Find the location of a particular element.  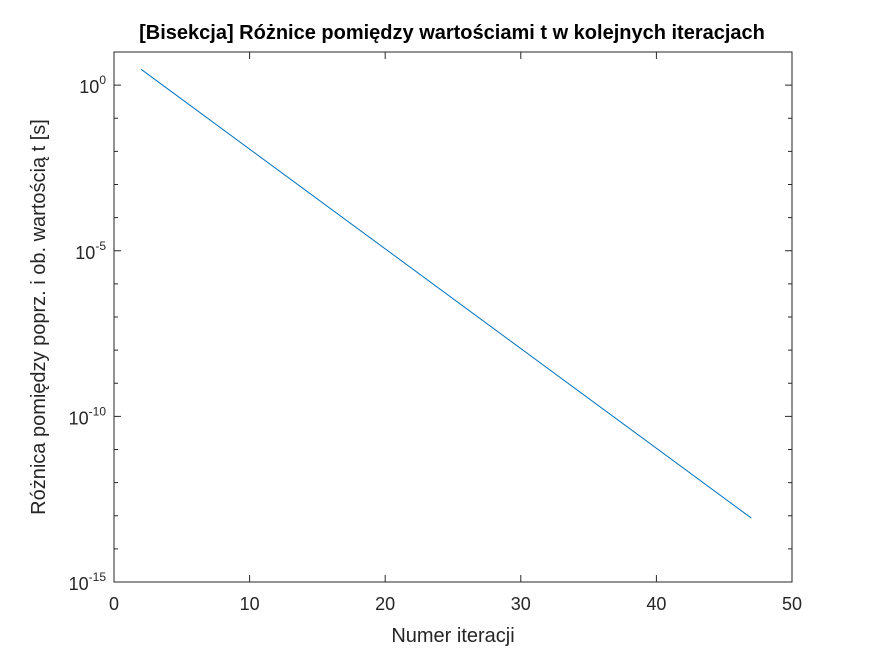

x-tick-label: 0 is located at coordinates (114, 604).